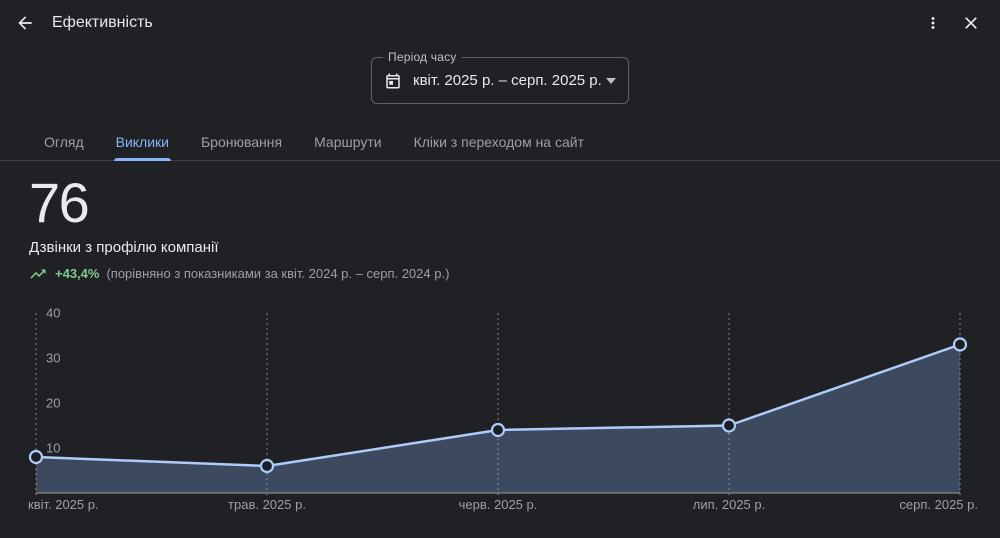 The height and width of the screenshot is (538, 1000). What do you see at coordinates (53, 313) in the screenshot?
I see `y-tick-label-40: 40` at bounding box center [53, 313].